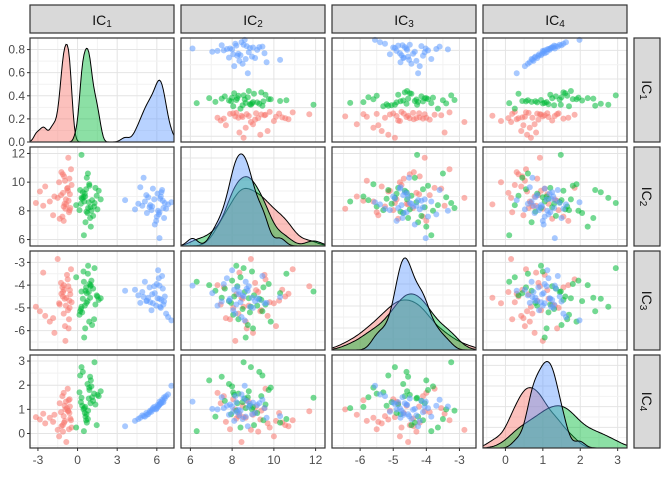 This screenshot has height=480, width=672. What do you see at coordinates (16, 96) in the screenshot?
I see `y-tick-label: 0.4` at bounding box center [16, 96].